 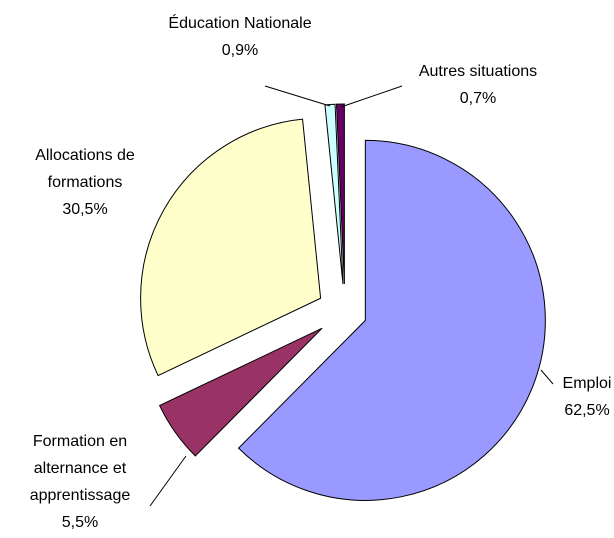 What do you see at coordinates (587, 397) in the screenshot?
I see `slice-label: Emploi 62,5%` at bounding box center [587, 397].